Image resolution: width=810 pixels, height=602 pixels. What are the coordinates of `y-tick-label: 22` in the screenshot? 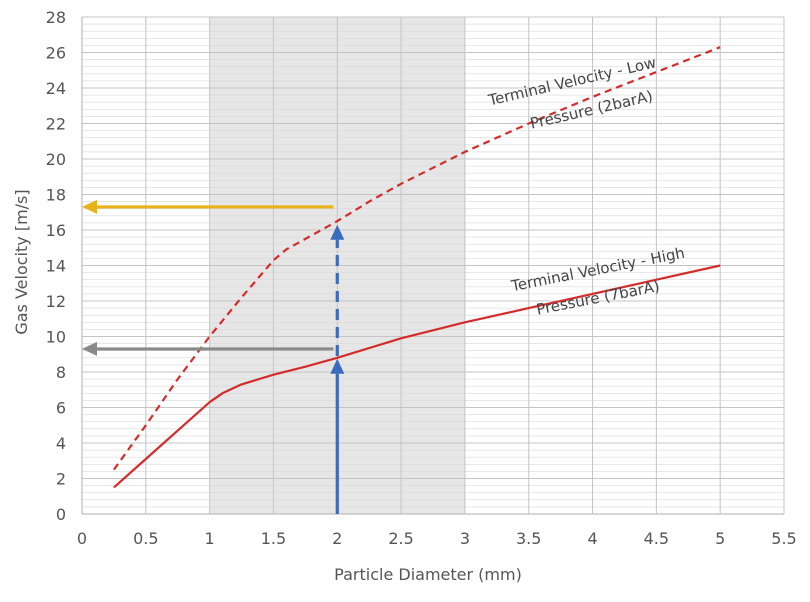 It's located at (56, 124).